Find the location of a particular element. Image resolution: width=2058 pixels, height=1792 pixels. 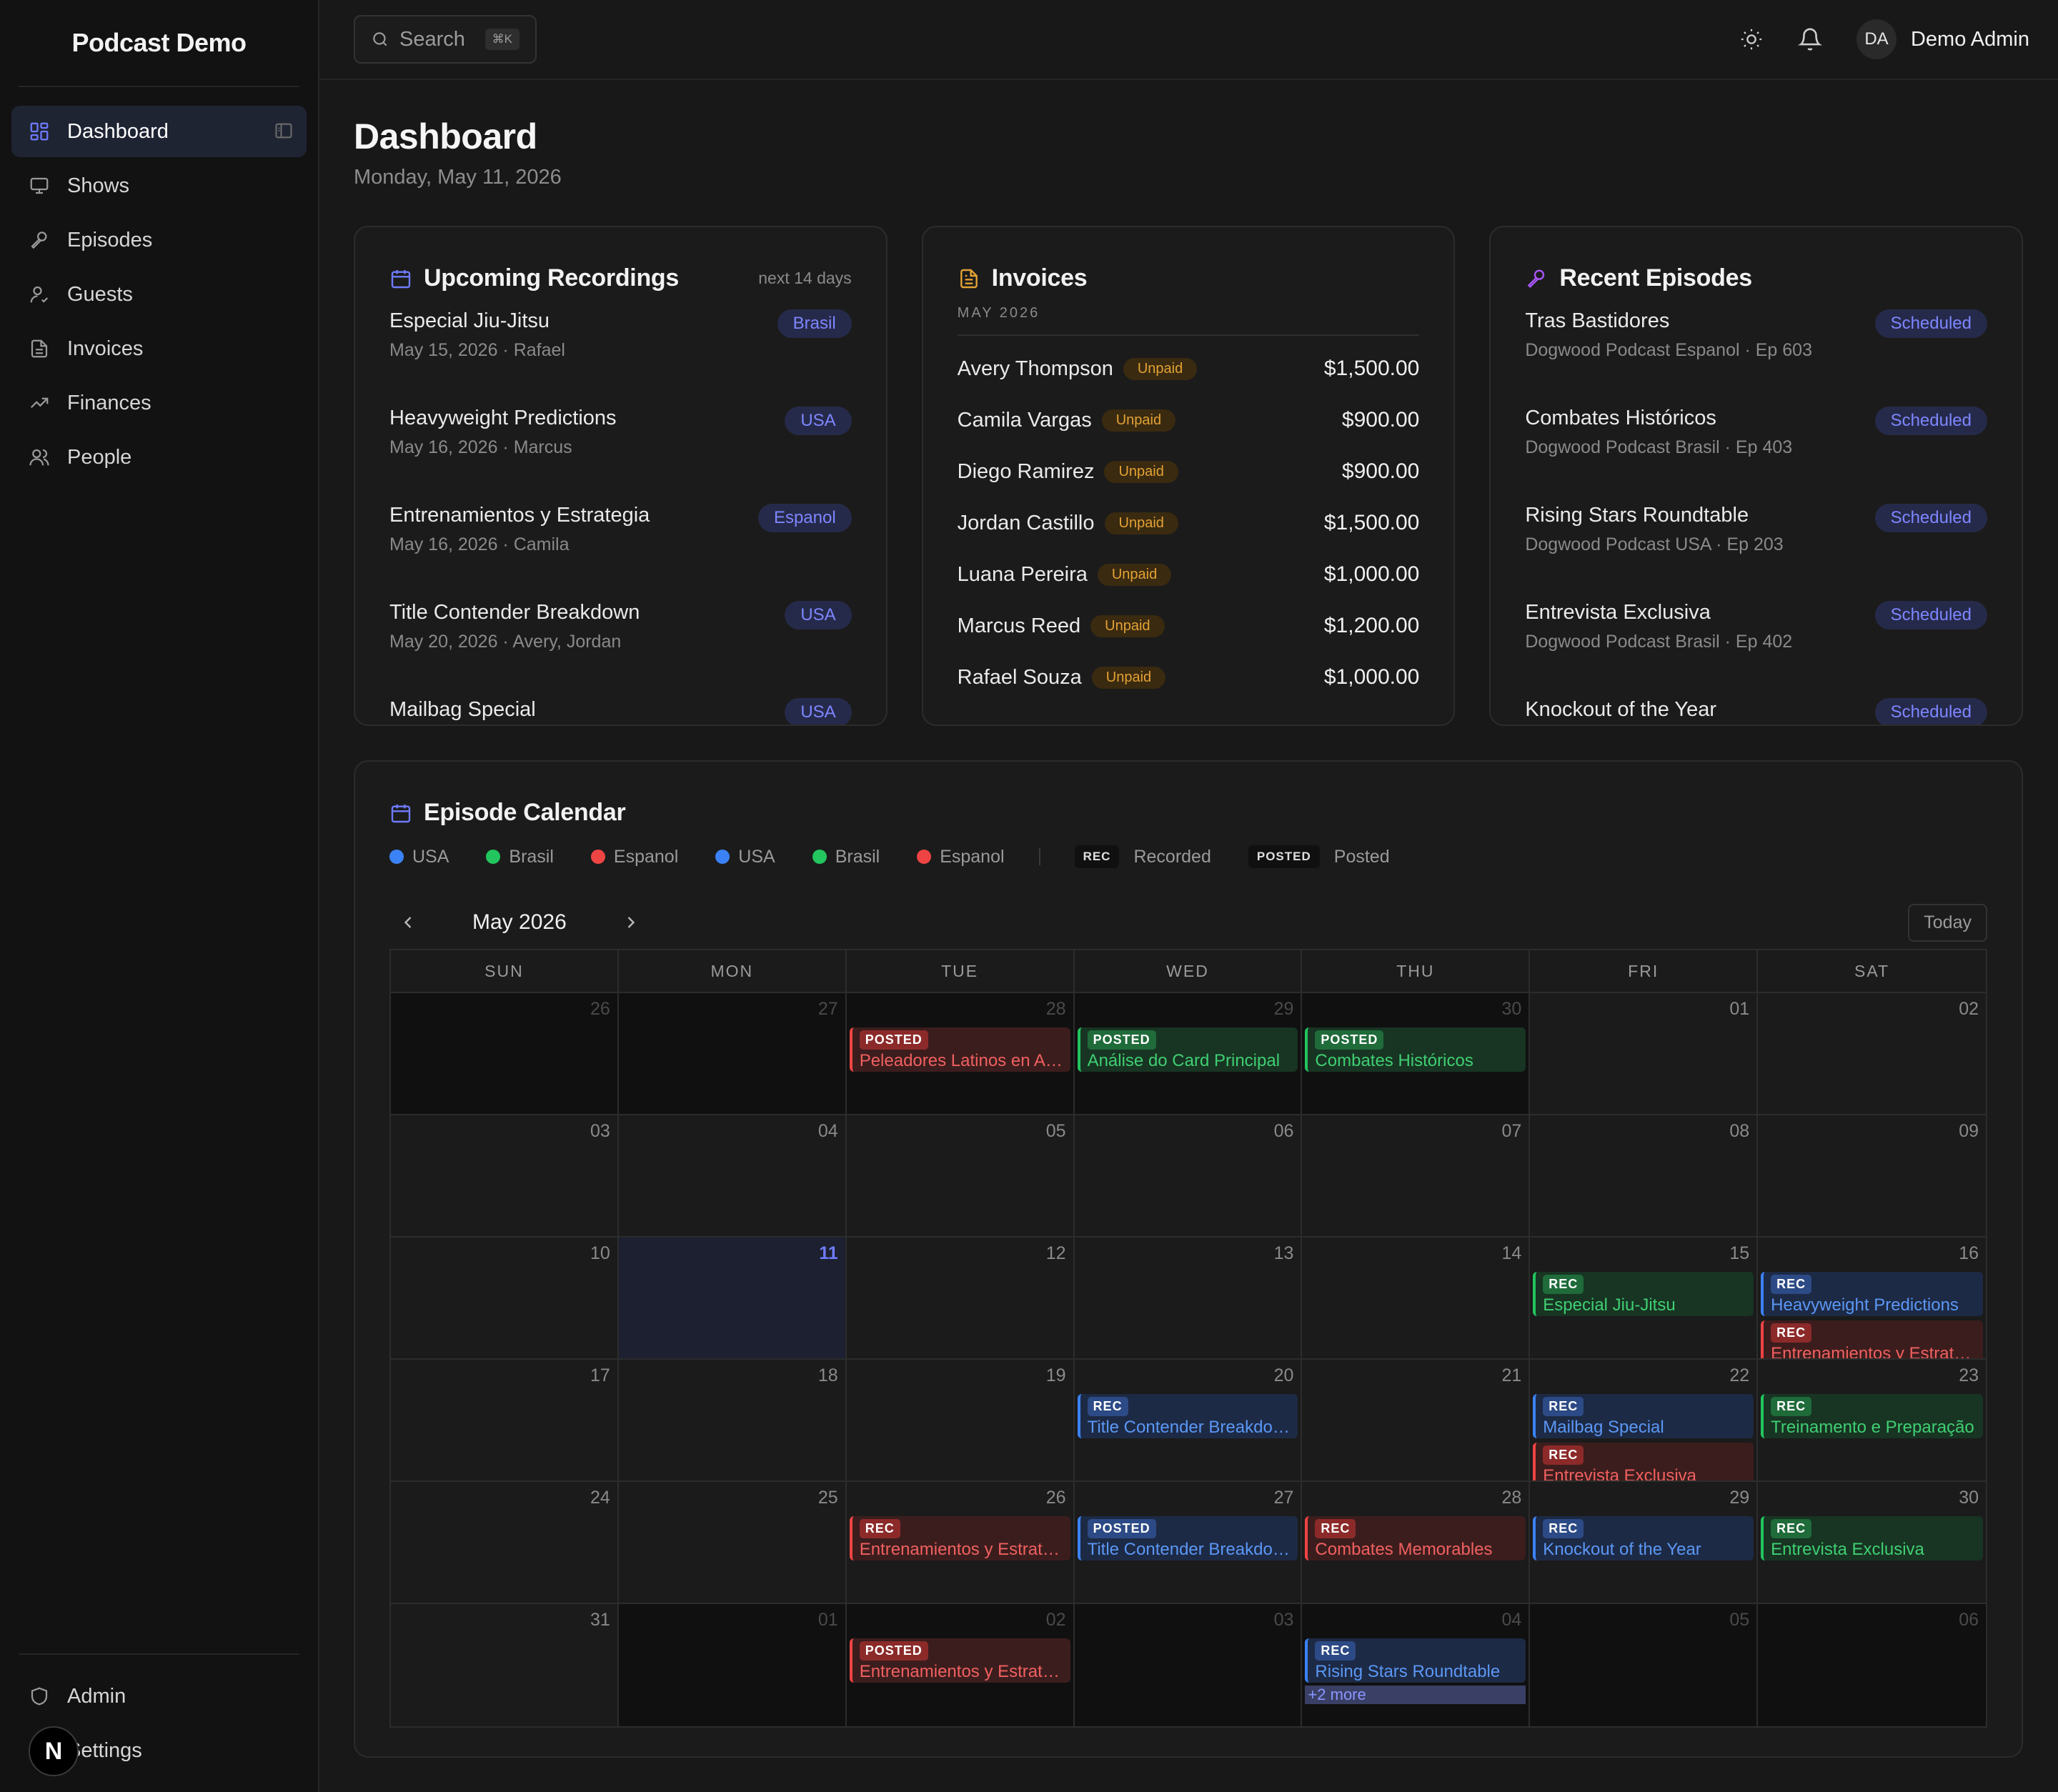

calendar-day: 30 POSTED Combates Históricos is located at coordinates (1416, 1053).